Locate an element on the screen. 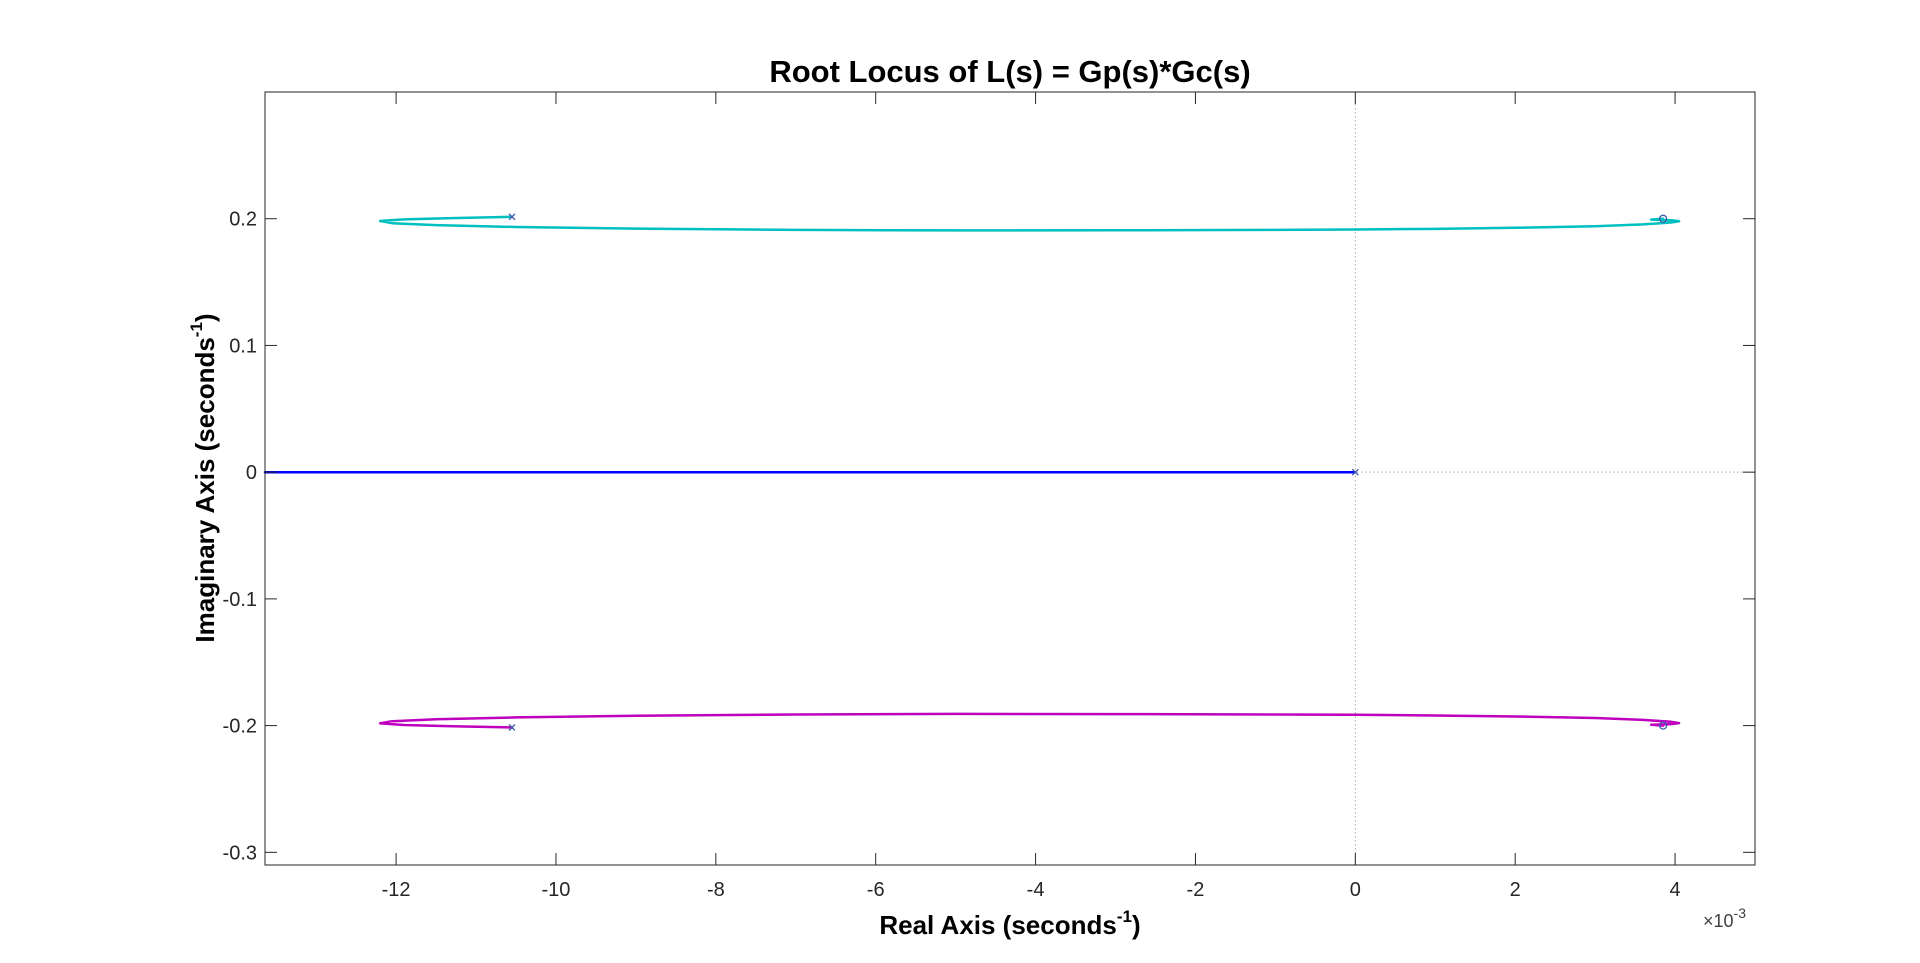 The height and width of the screenshot is (963, 1920). y-tick-label: 0.2 is located at coordinates (243, 220).